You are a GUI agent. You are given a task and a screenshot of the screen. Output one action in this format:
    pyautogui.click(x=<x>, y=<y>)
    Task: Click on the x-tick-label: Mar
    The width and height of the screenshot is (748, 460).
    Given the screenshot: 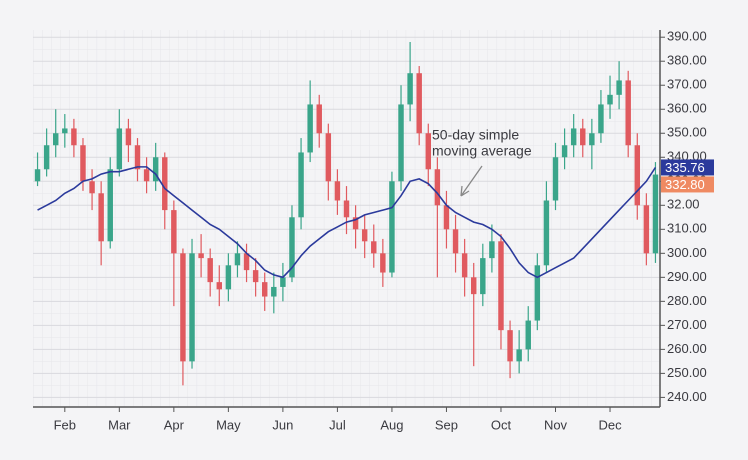 What is the action you would take?
    pyautogui.click(x=119, y=424)
    